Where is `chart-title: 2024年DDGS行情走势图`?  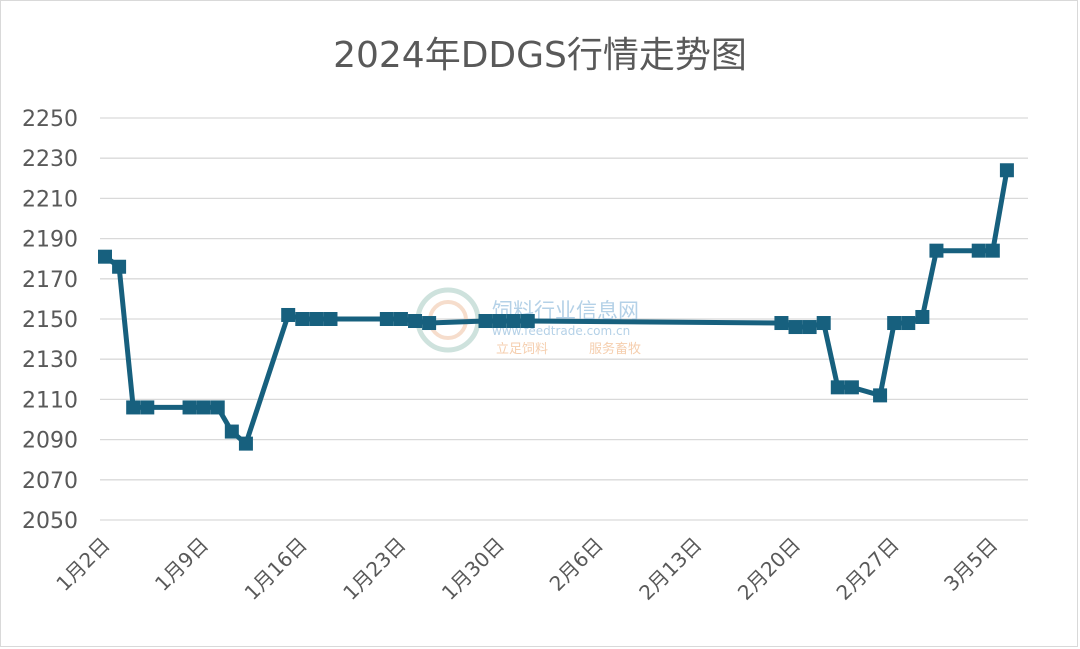
chart-title: 2024年DDGS行情走势图 is located at coordinates (540, 55).